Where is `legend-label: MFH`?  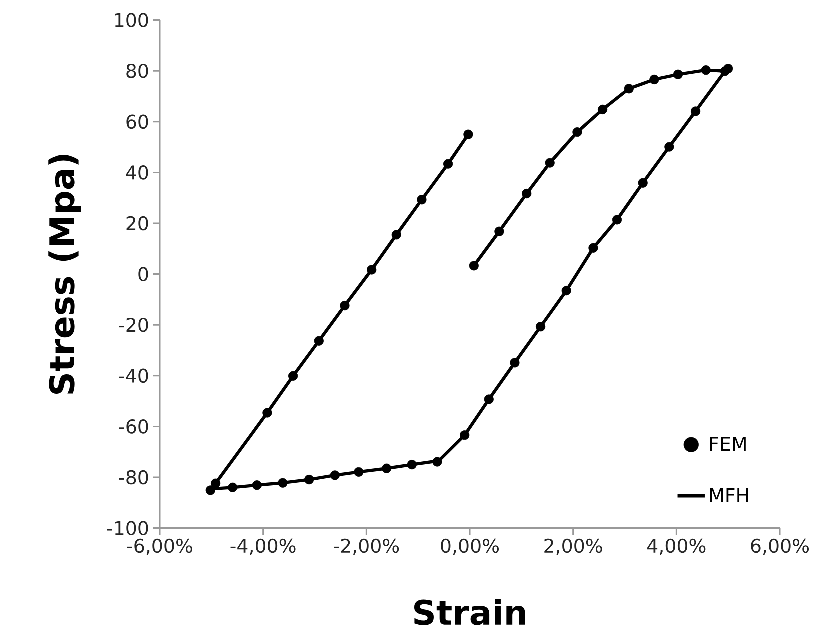
legend-label: MFH is located at coordinates (729, 495).